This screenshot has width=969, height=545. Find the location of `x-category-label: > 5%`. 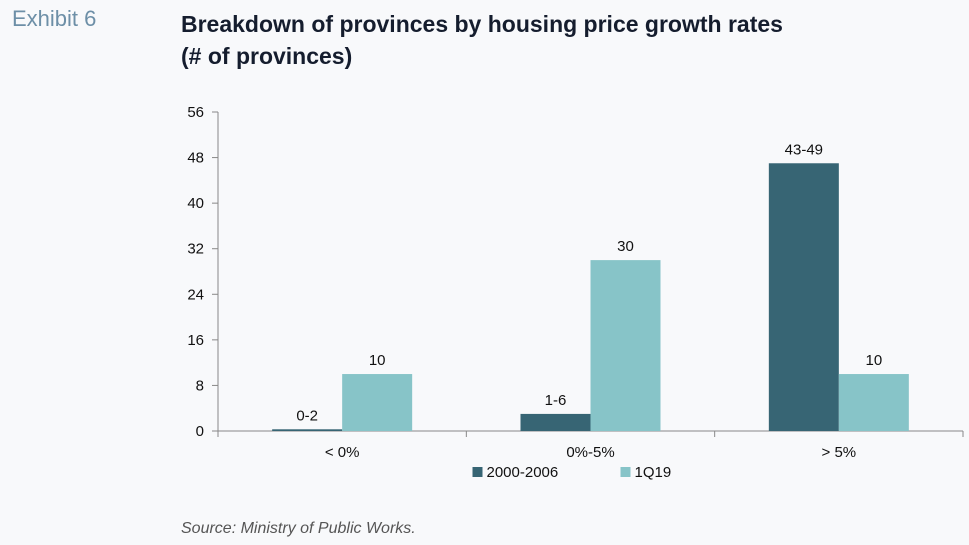

x-category-label: > 5% is located at coordinates (839, 452).